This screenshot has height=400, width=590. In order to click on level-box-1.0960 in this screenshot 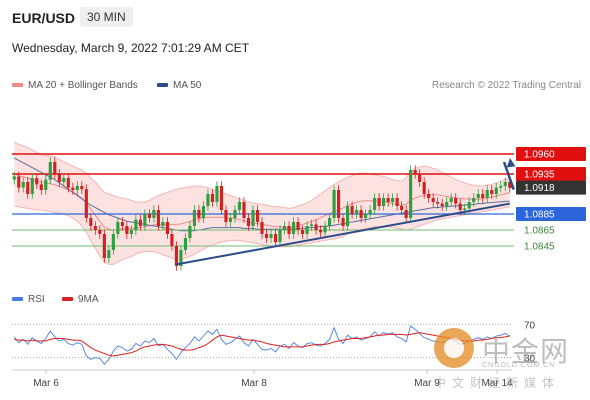, I will do `click(551, 154)`.